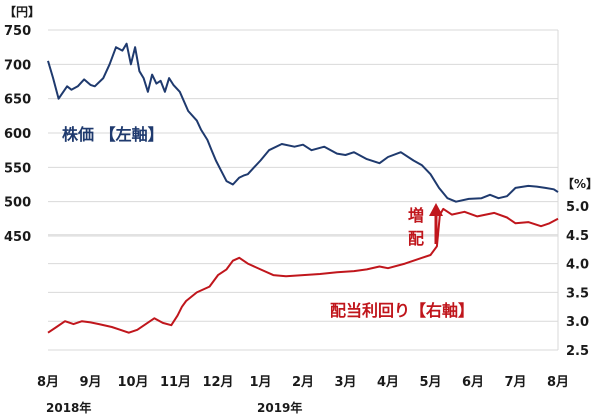 Image resolution: width=600 pixels, height=419 pixels. I want to click on left-tick-label: 600, so click(17, 134).